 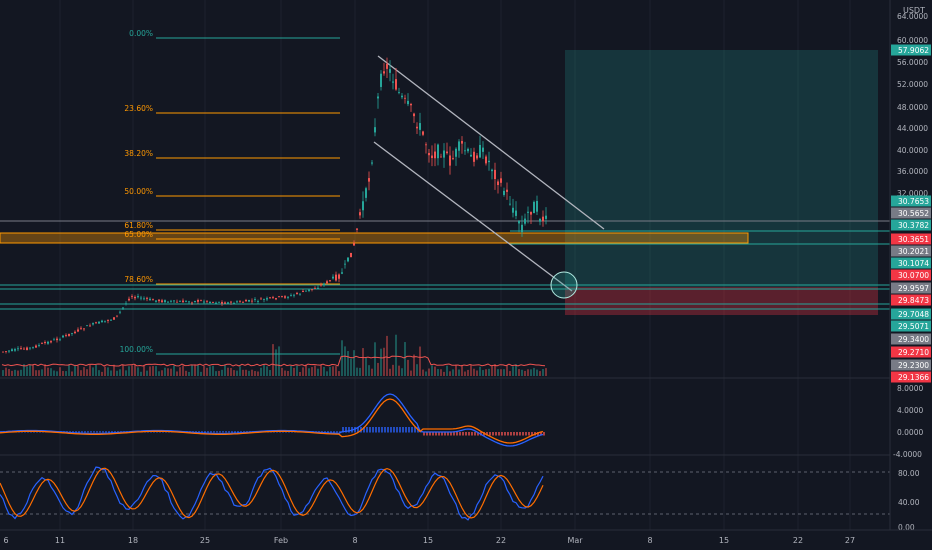 What do you see at coordinates (913, 352) in the screenshot?
I see `price-tag-label: 29.2710` at bounding box center [913, 352].